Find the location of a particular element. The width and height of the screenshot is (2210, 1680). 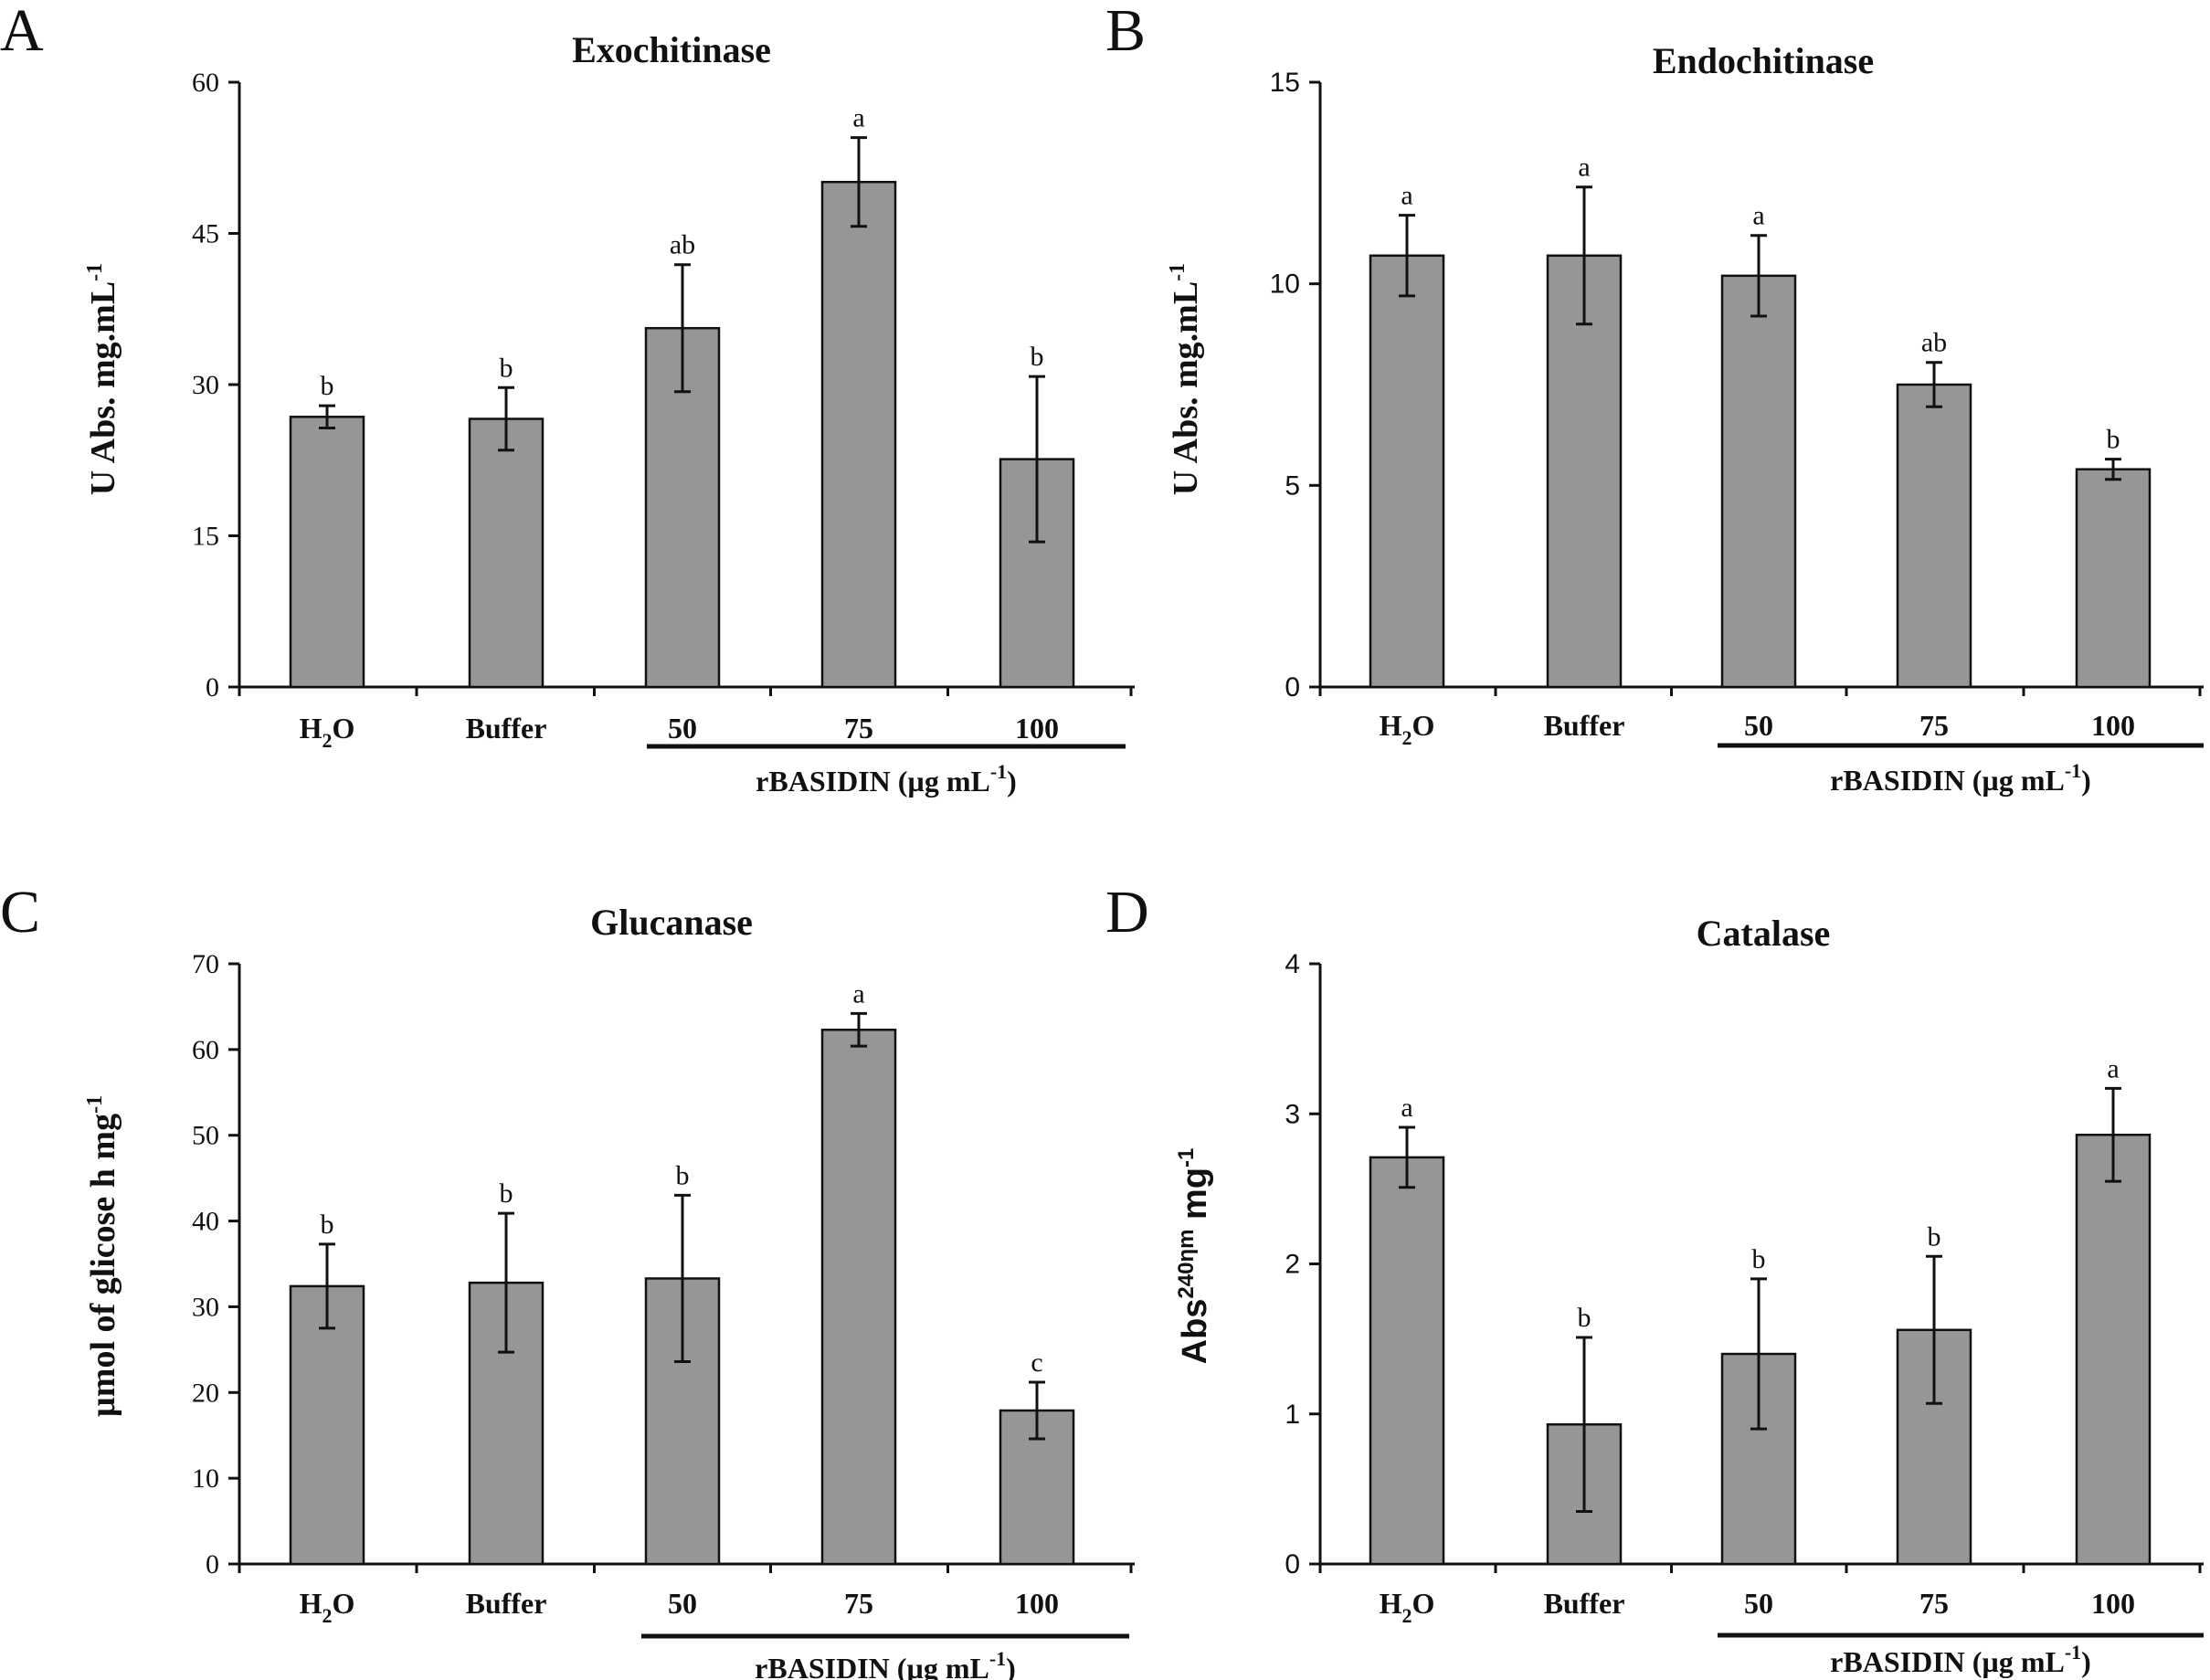

y-axis-title-tail: mg is located at coordinates (1195, 1199).